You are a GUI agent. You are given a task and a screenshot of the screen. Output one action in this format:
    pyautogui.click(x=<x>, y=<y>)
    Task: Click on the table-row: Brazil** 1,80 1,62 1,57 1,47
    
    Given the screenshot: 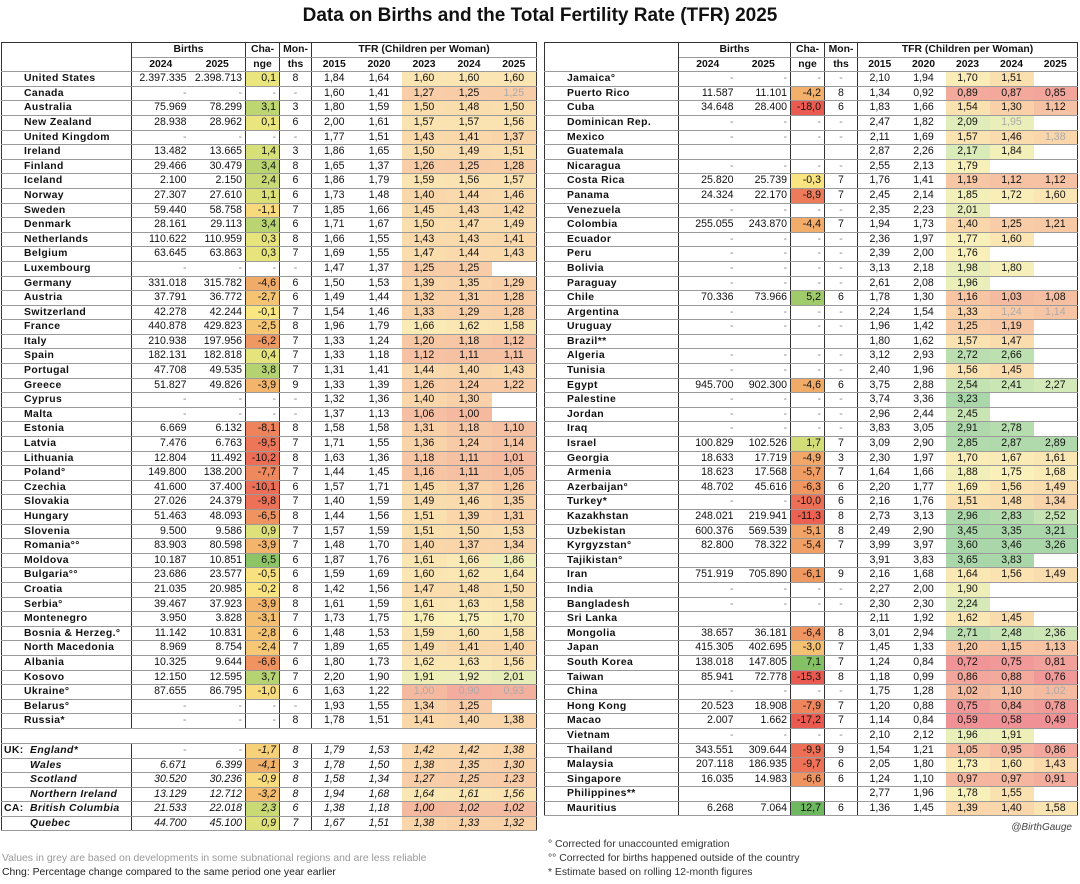 What is the action you would take?
    pyautogui.click(x=811, y=342)
    